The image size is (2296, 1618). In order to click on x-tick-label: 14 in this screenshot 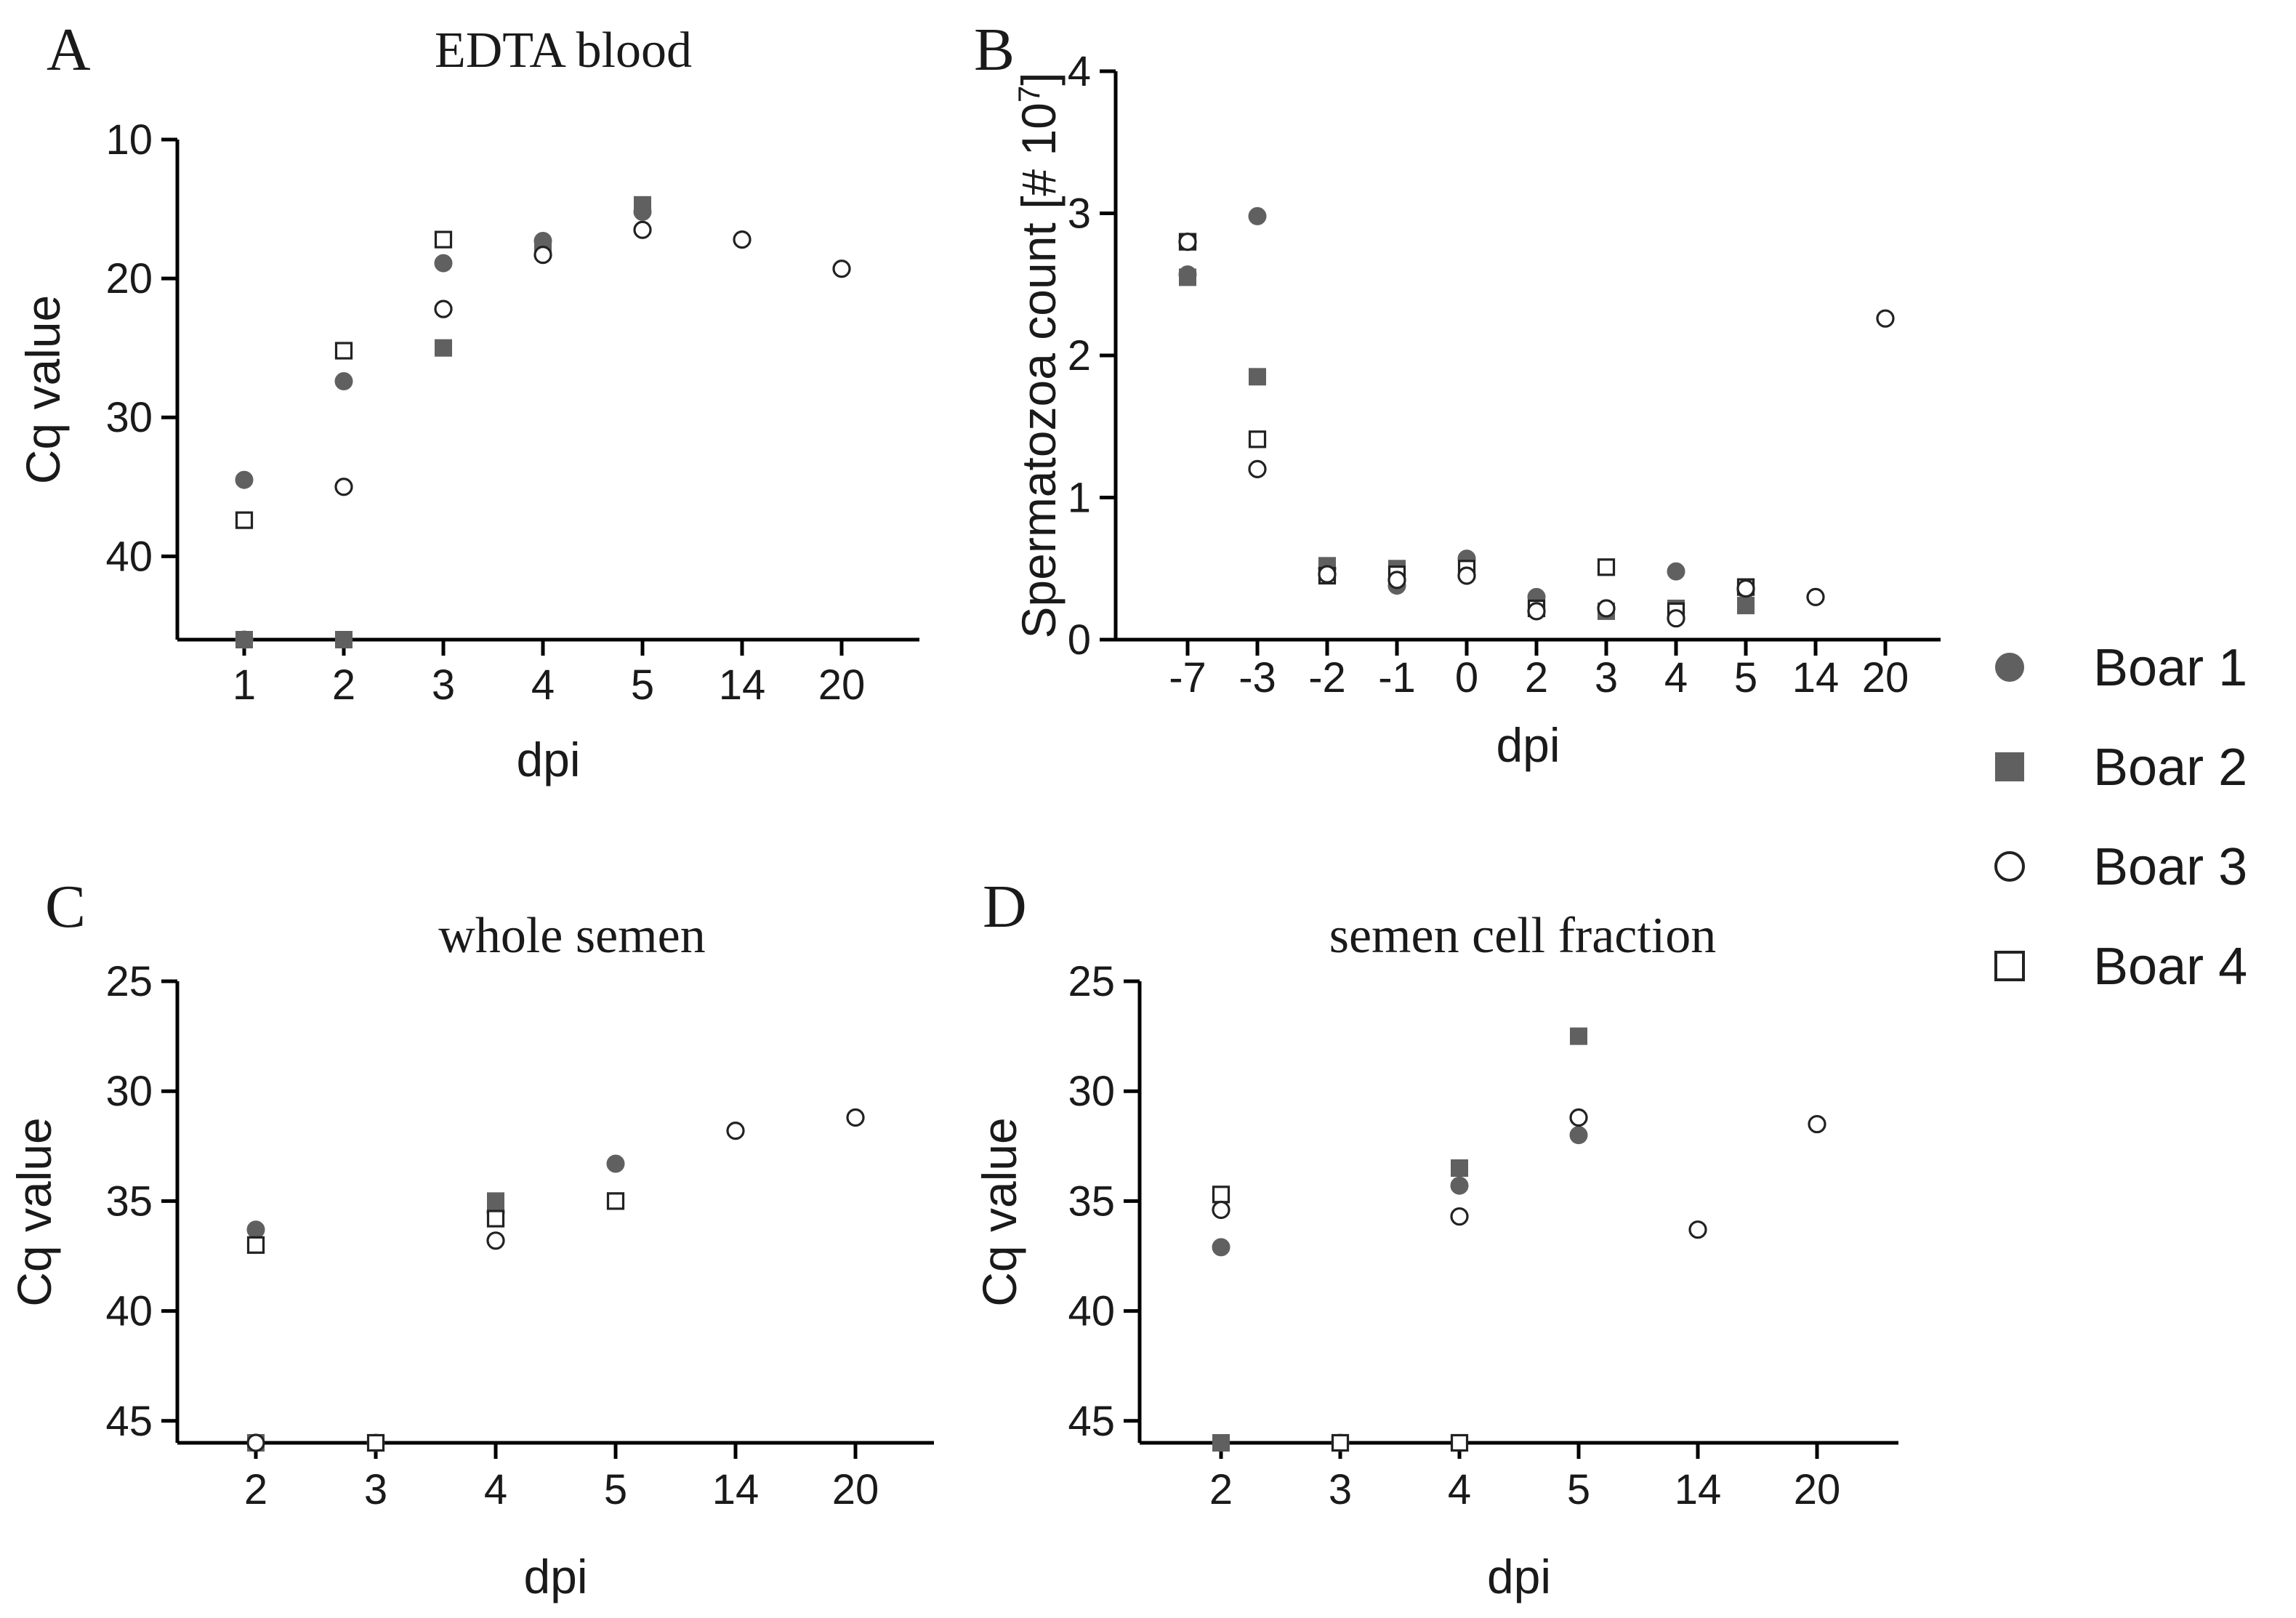, I will do `click(742, 685)`.